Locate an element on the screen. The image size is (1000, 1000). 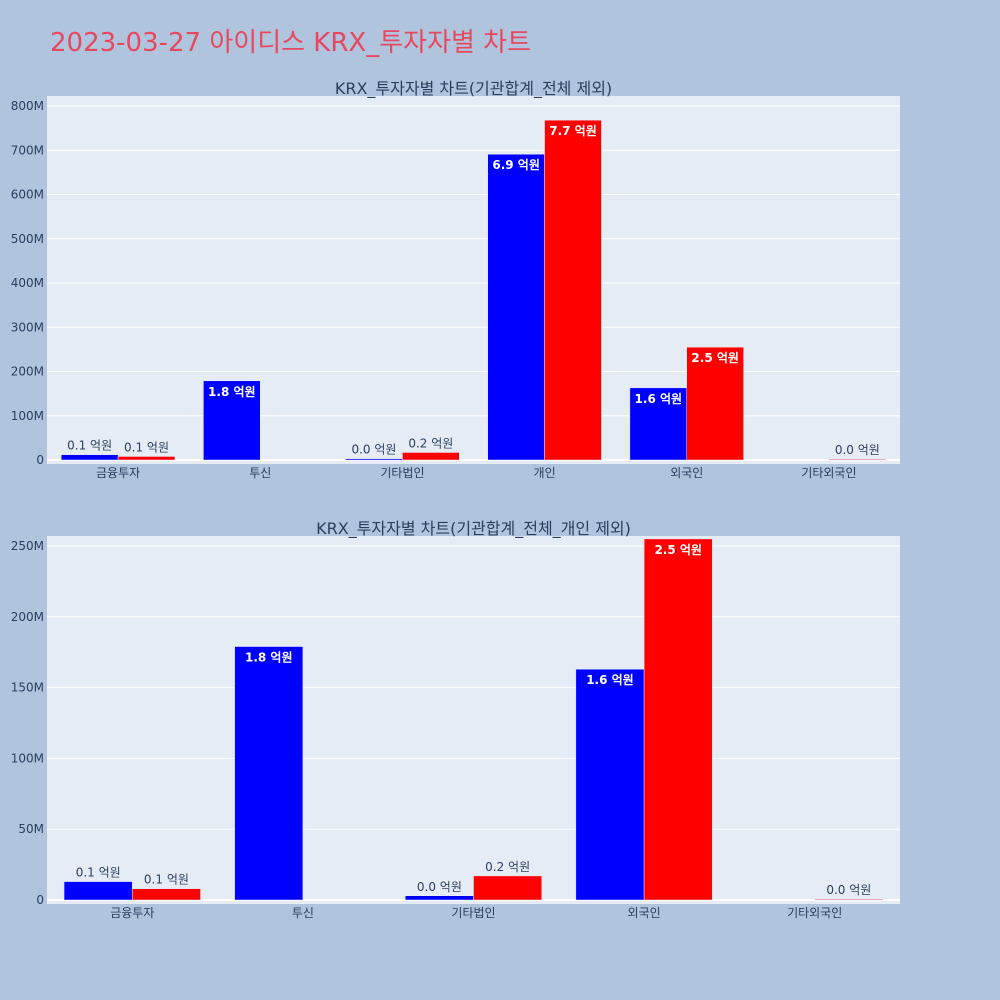
y-tick-label: 250M is located at coordinates (27, 546).